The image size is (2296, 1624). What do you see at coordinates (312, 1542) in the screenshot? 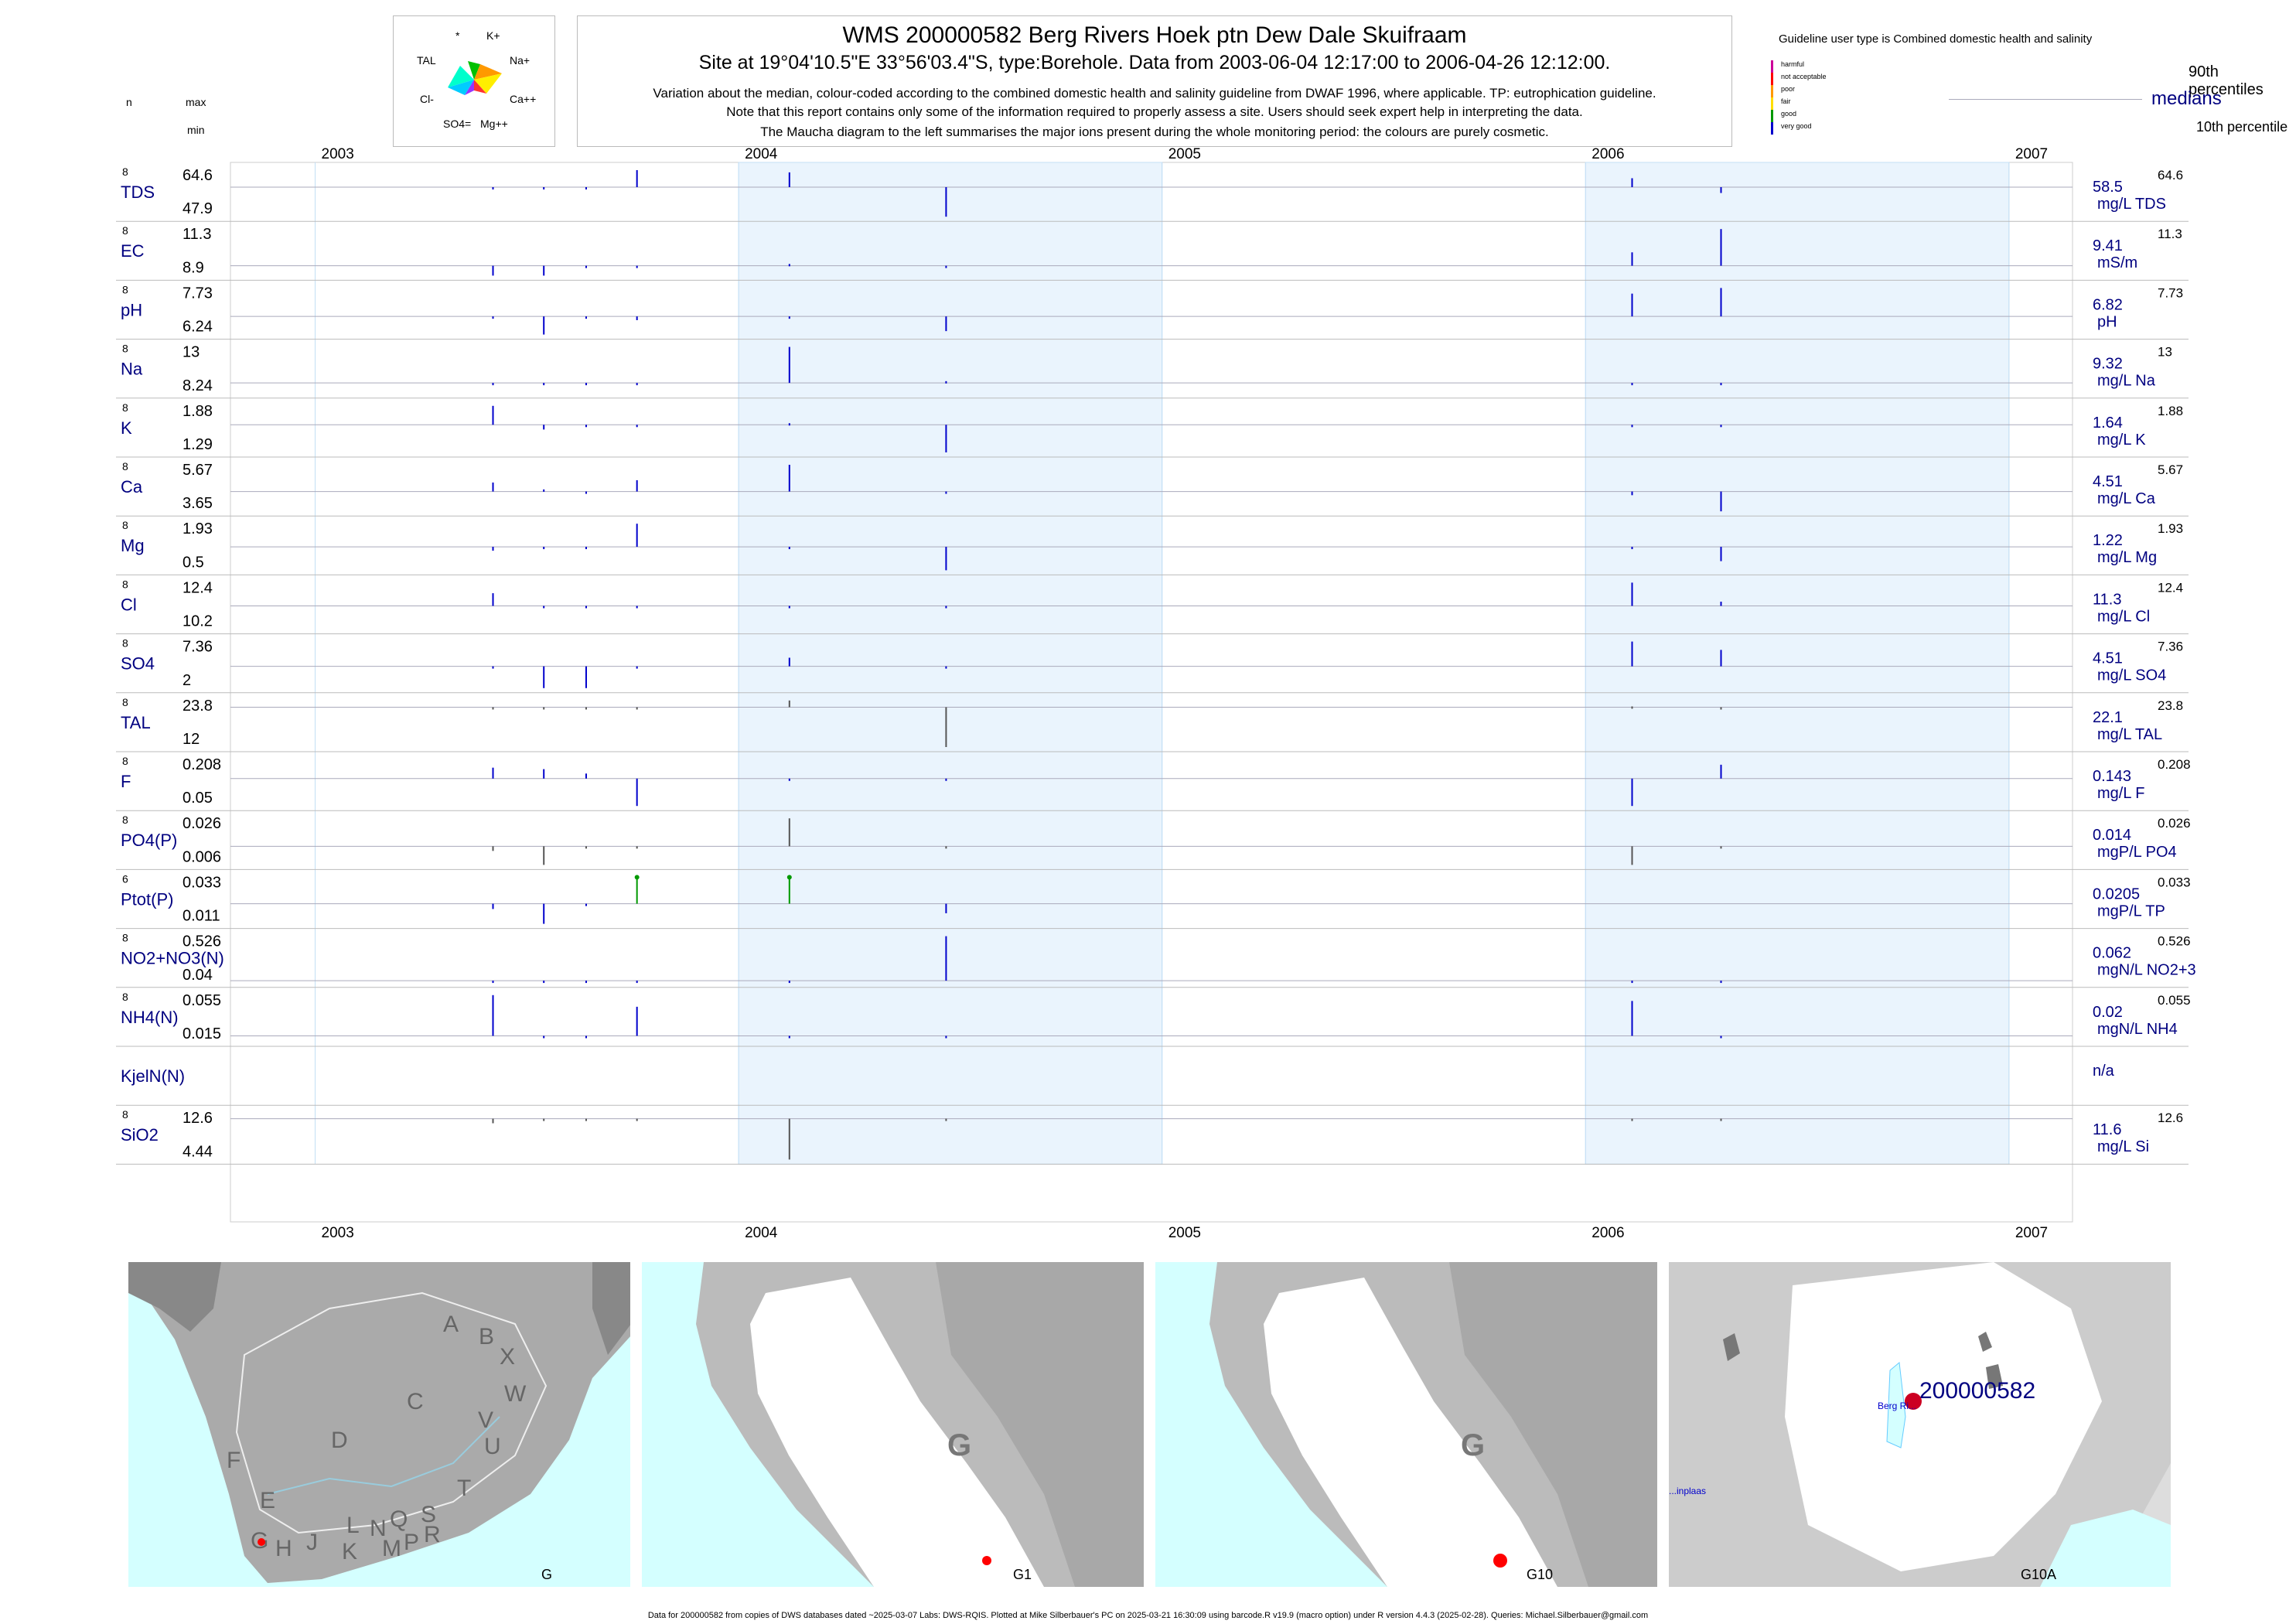
I see `map-region-j: J` at bounding box center [312, 1542].